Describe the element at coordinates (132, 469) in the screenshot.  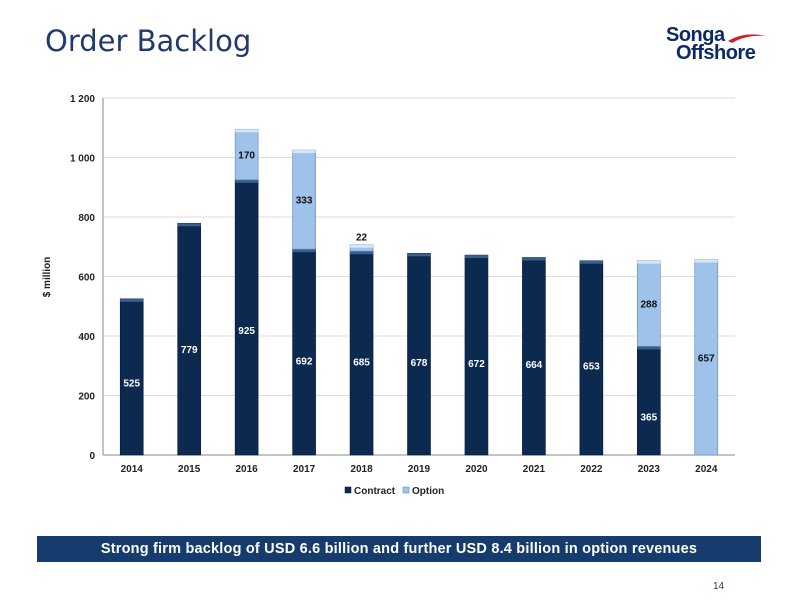
I see `x-tick-label: 2014` at that location.